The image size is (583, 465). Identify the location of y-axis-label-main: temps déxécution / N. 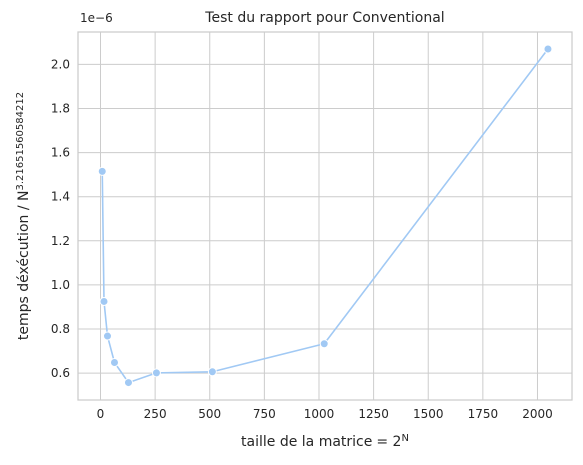
(24, 266).